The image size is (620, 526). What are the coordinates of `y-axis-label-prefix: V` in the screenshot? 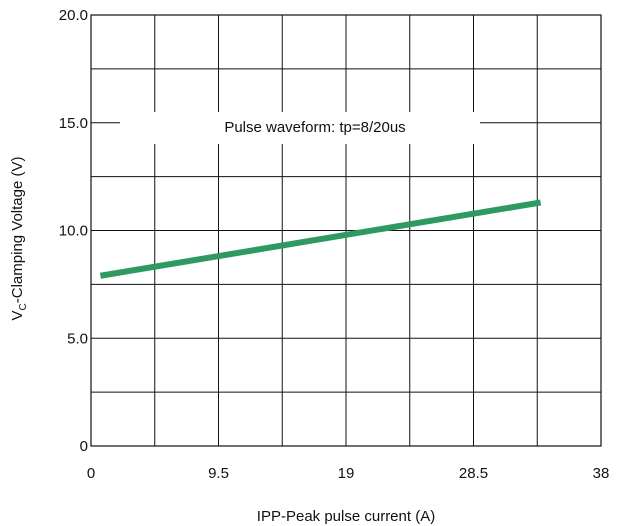 It's located at (17, 315).